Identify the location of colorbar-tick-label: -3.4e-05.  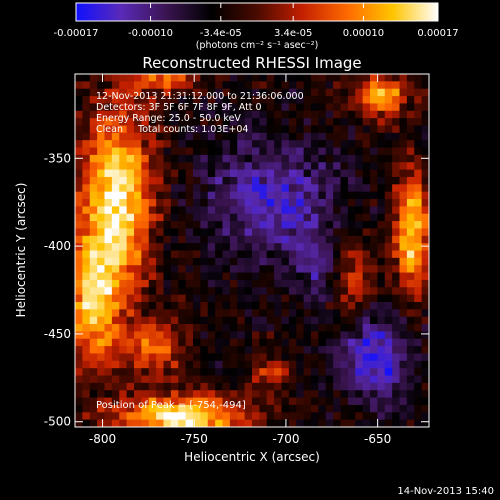
(221, 33).